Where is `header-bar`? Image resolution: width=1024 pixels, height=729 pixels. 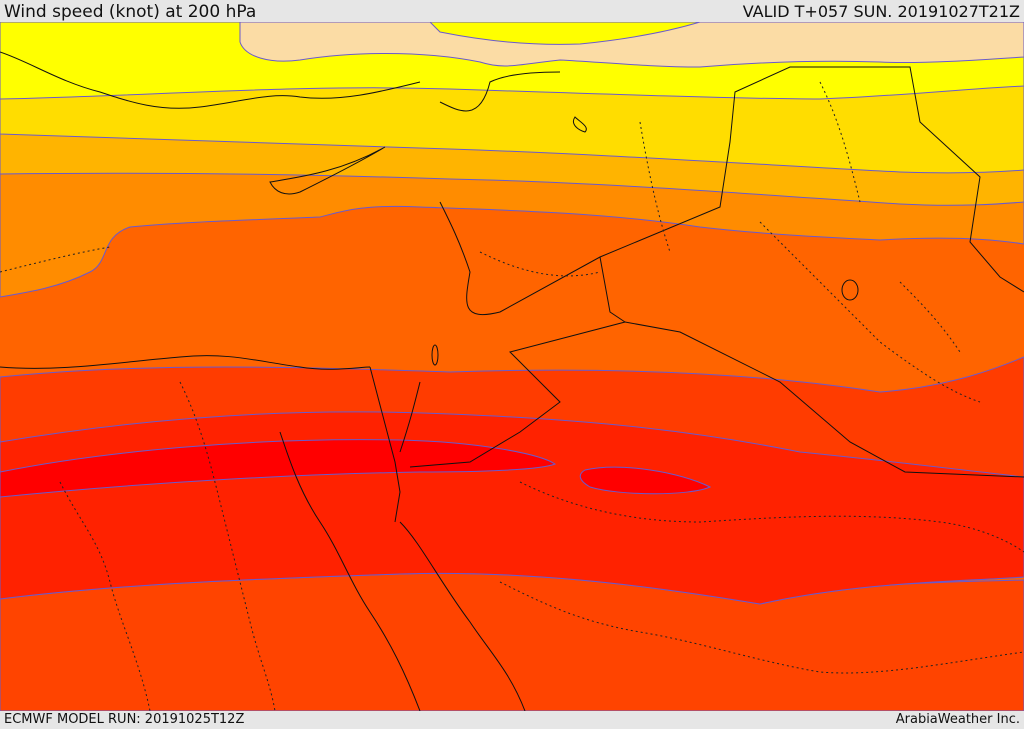
header-bar is located at coordinates (512, 11).